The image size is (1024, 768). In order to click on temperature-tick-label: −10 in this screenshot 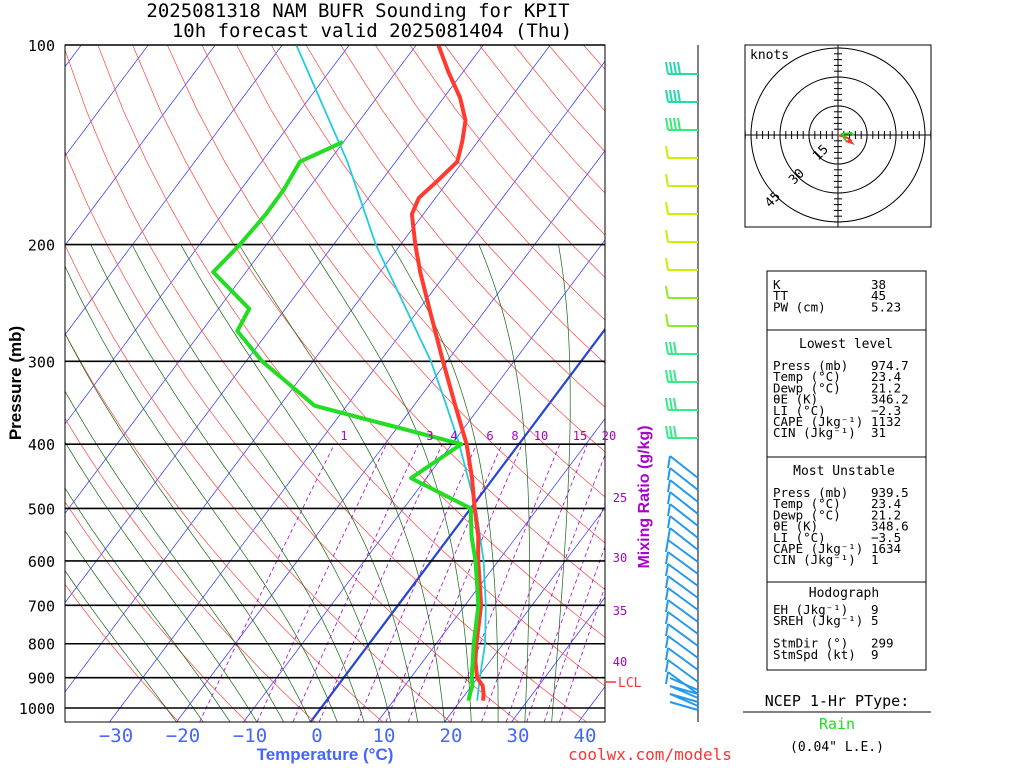, I will do `click(250, 736)`.